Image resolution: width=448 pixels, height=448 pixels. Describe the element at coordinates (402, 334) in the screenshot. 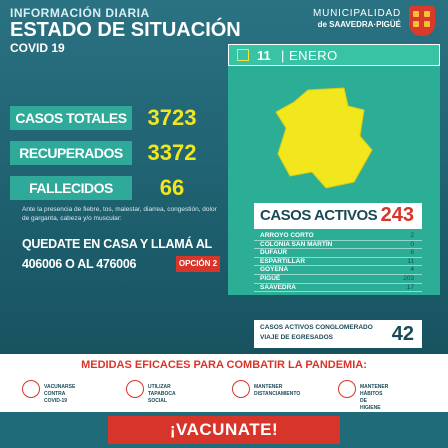

I see `cluster-value: 42` at that location.